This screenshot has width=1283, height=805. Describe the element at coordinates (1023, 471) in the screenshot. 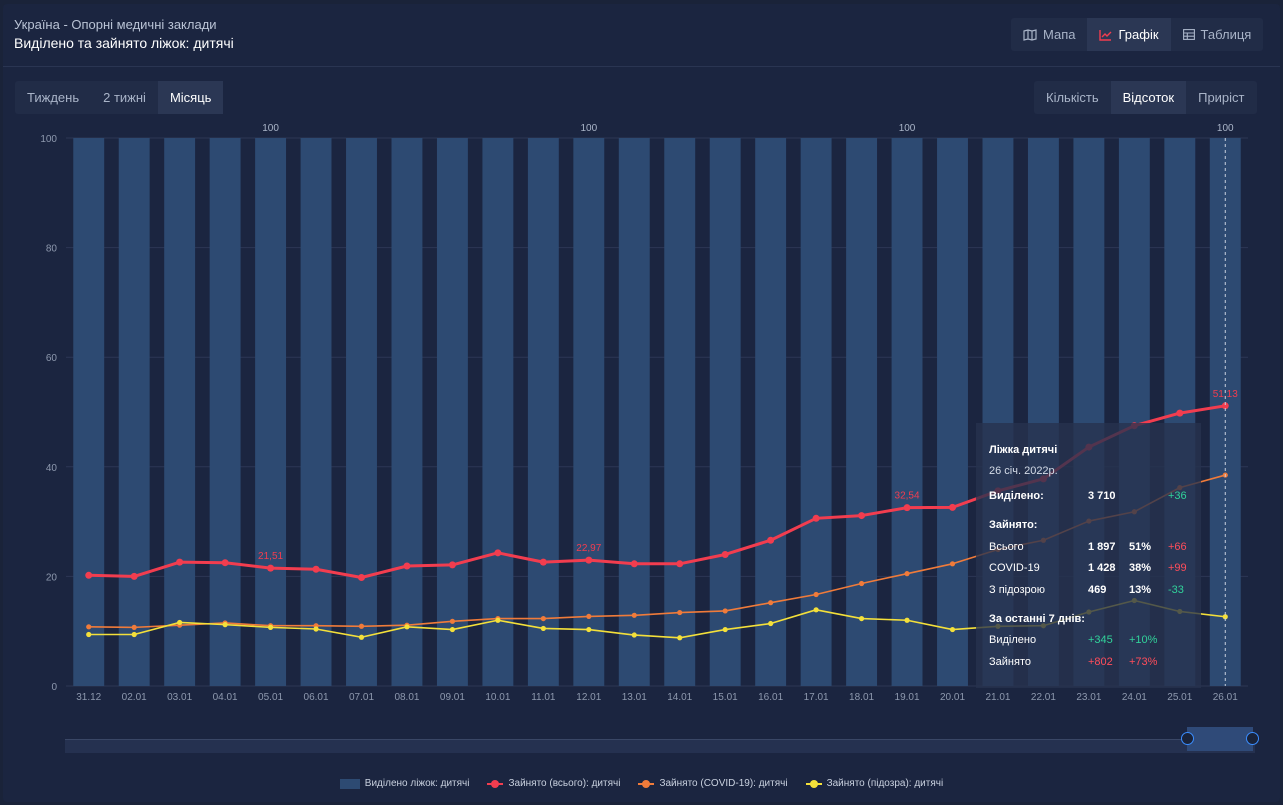

I see `tooltip-date: 26 січ. 2022р.` at that location.